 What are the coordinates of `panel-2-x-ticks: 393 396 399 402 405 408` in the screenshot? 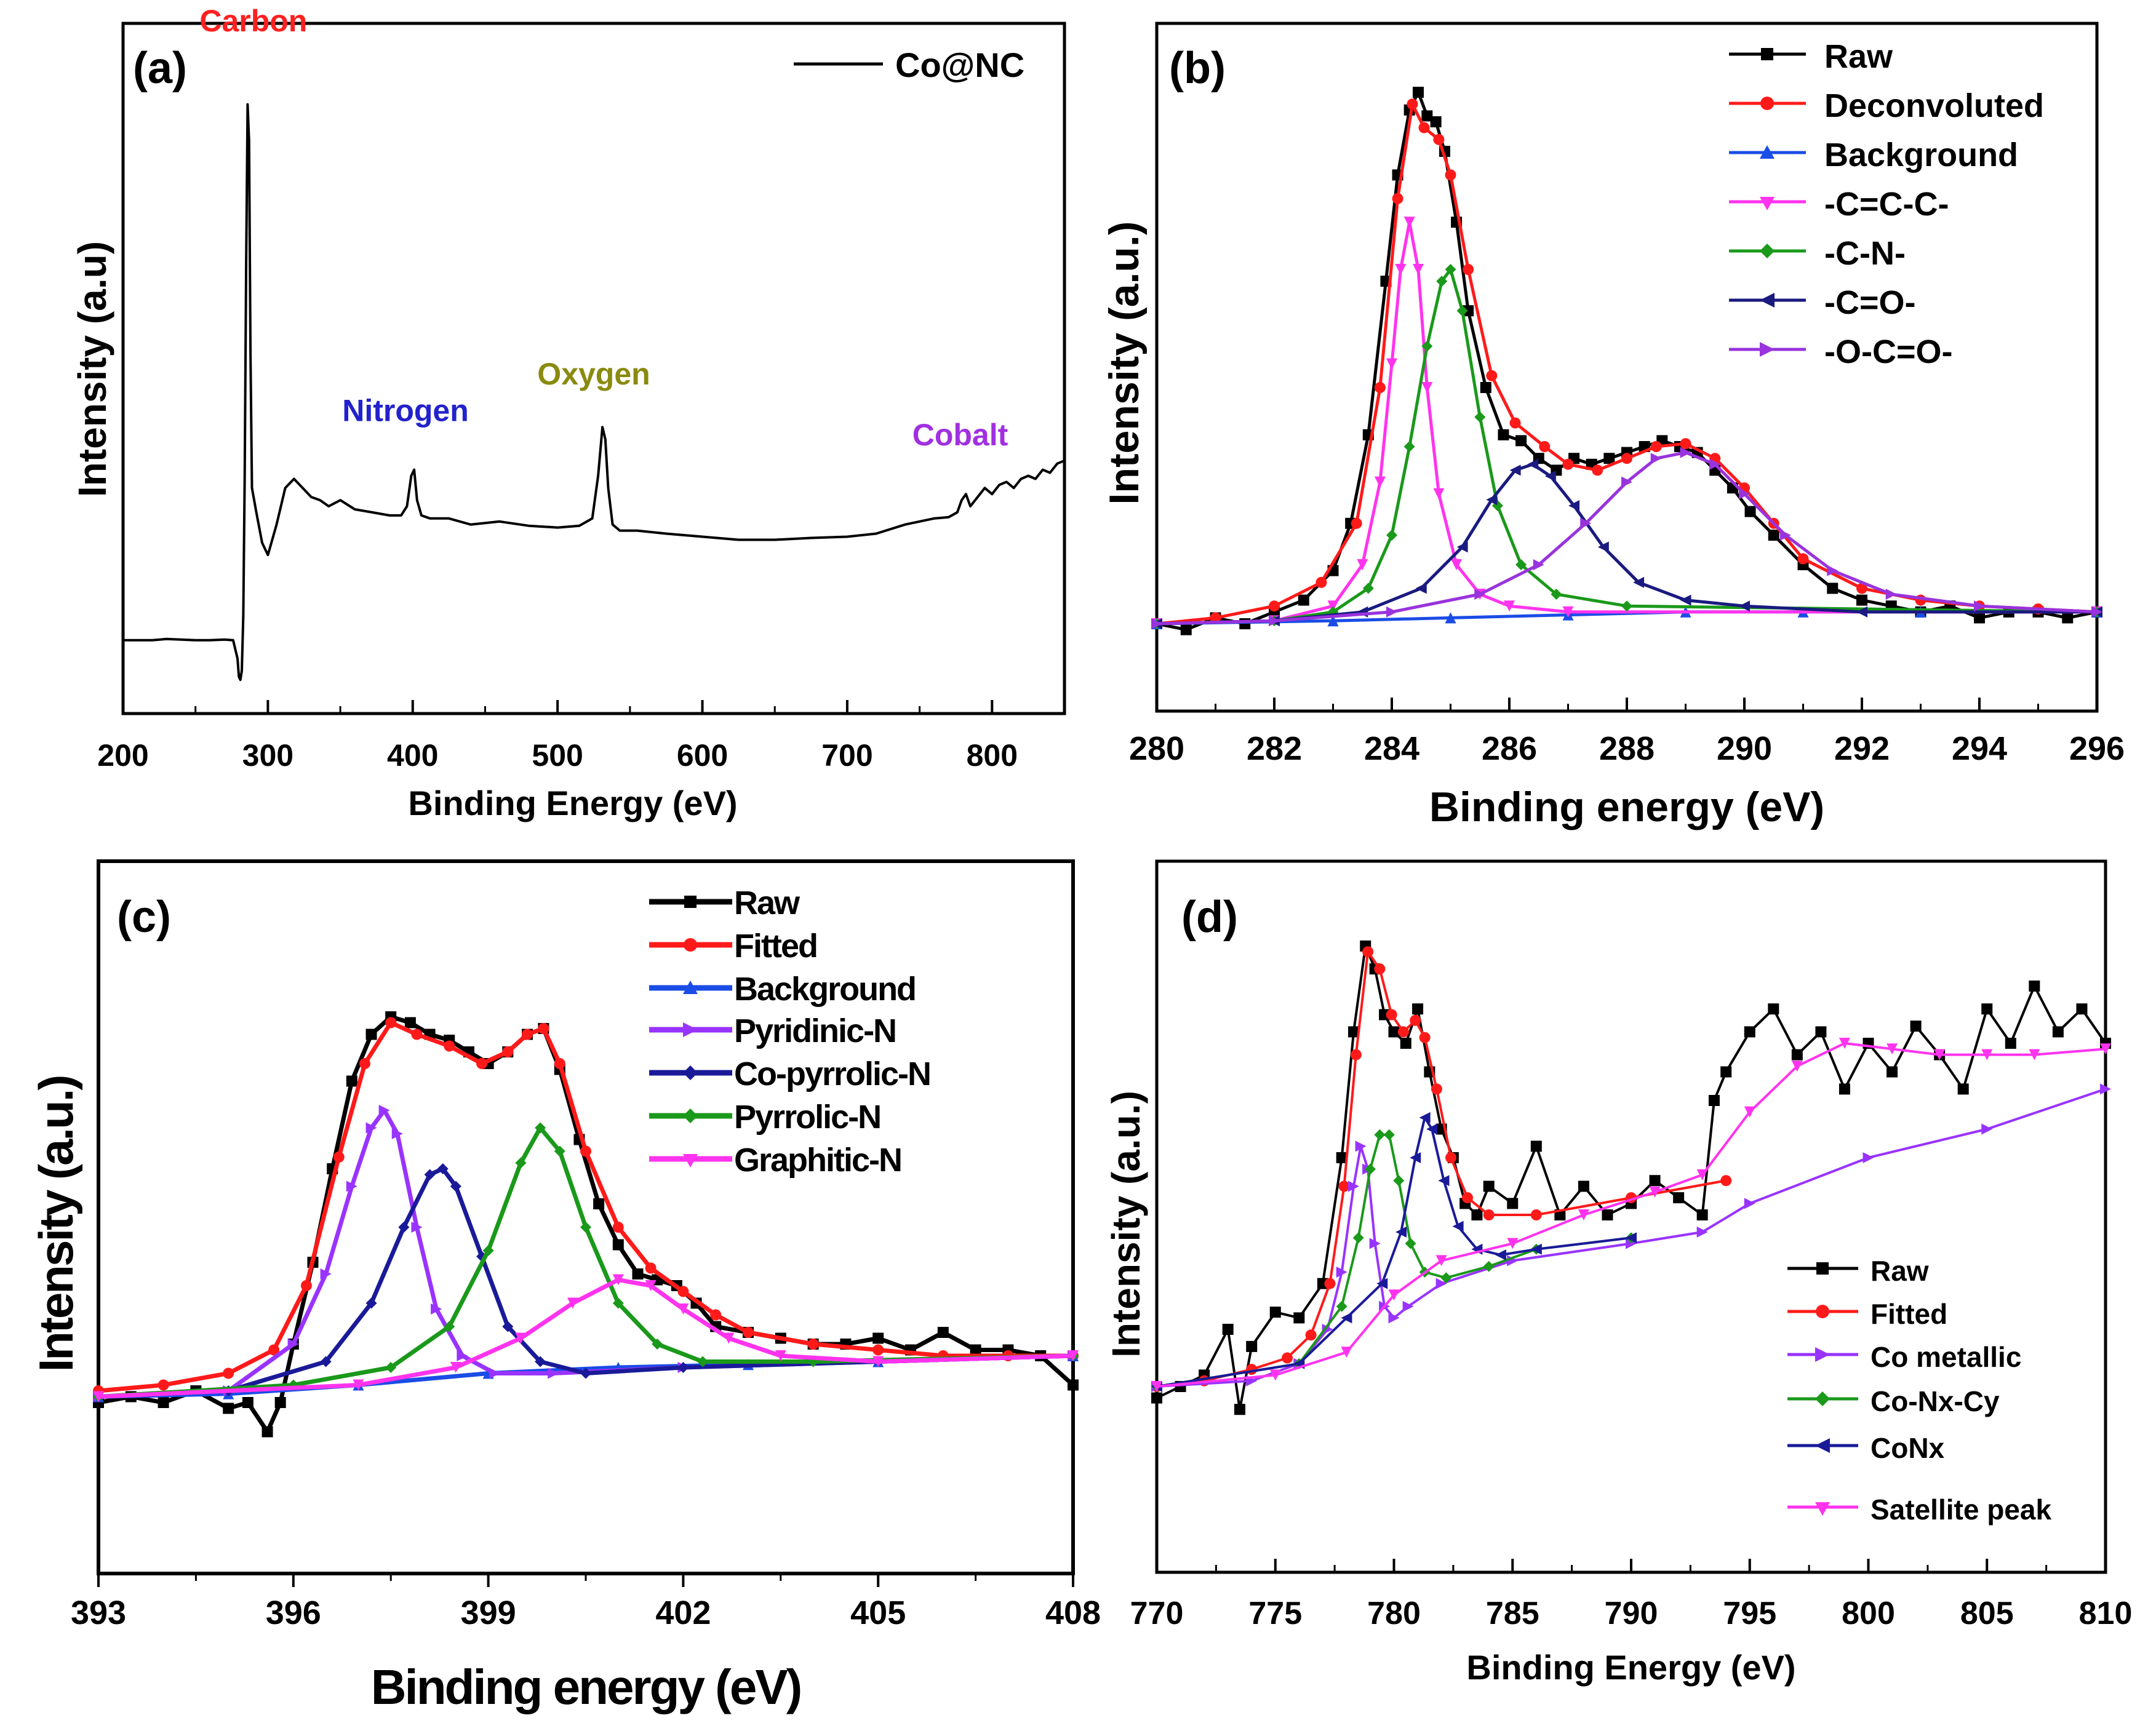 It's located at (586, 1602).